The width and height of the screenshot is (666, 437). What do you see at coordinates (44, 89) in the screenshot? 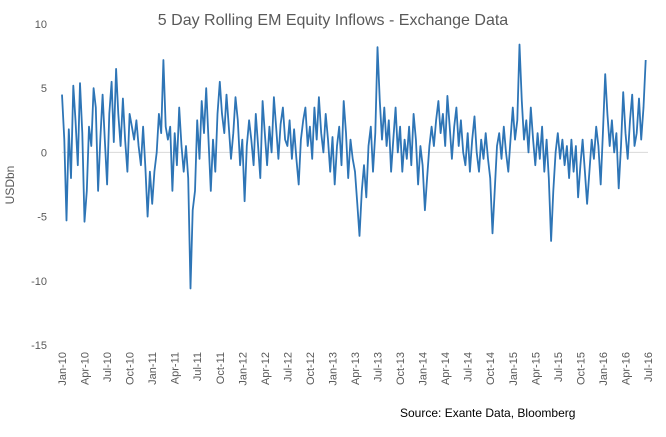
I see `y-tick-label: 5` at bounding box center [44, 89].